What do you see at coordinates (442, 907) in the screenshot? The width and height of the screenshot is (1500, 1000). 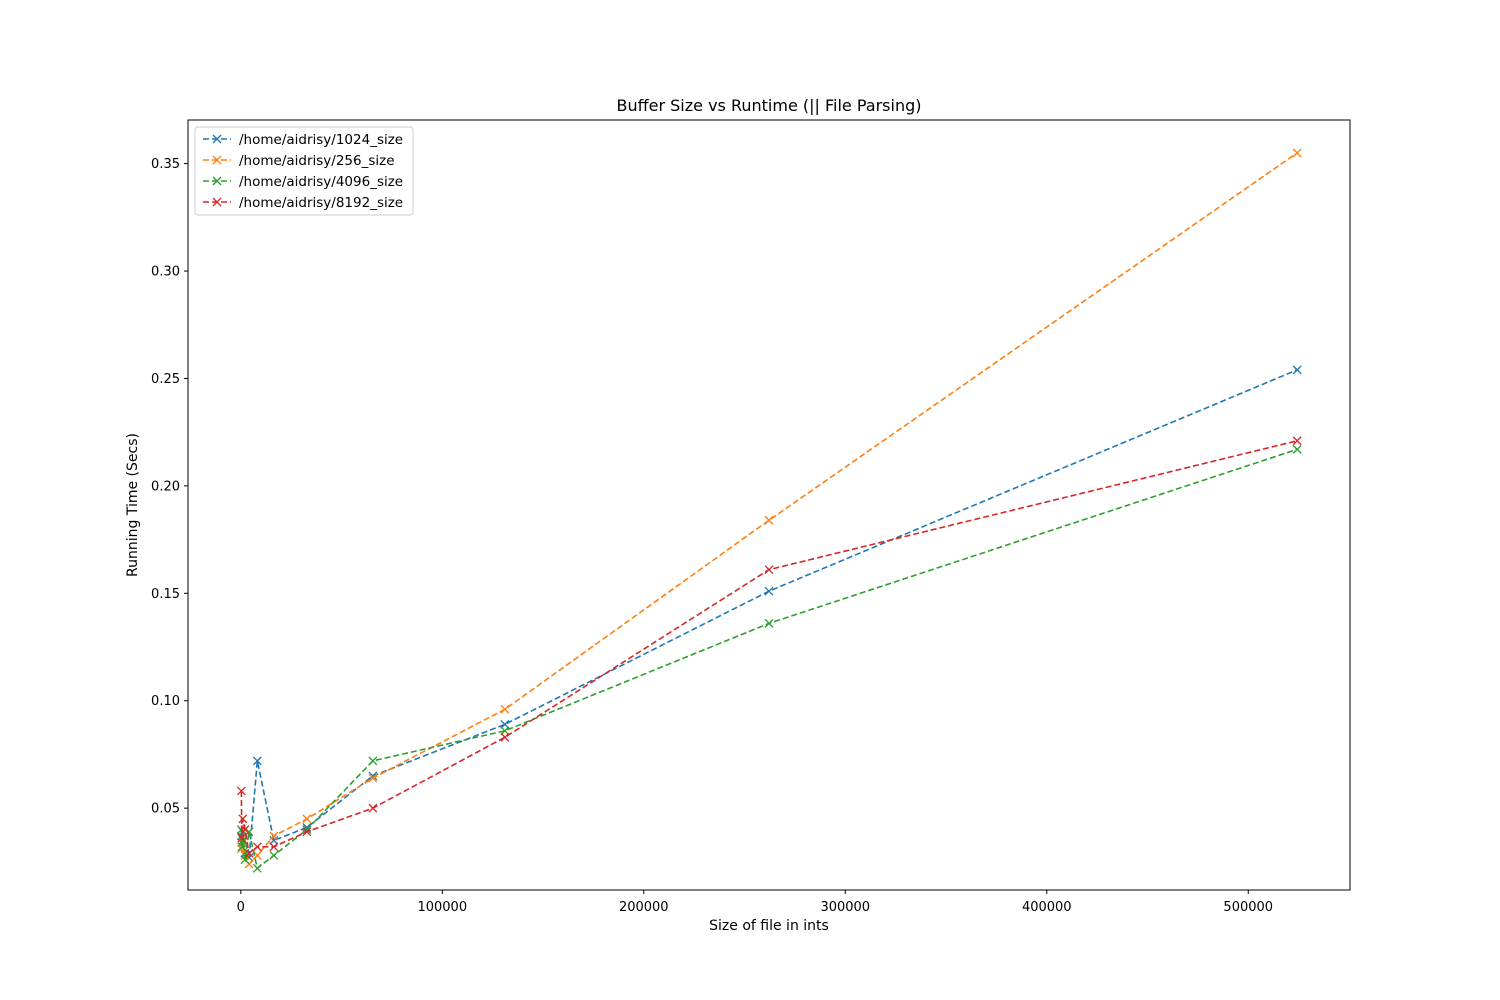 I see `x-tick-label: 100000` at bounding box center [442, 907].